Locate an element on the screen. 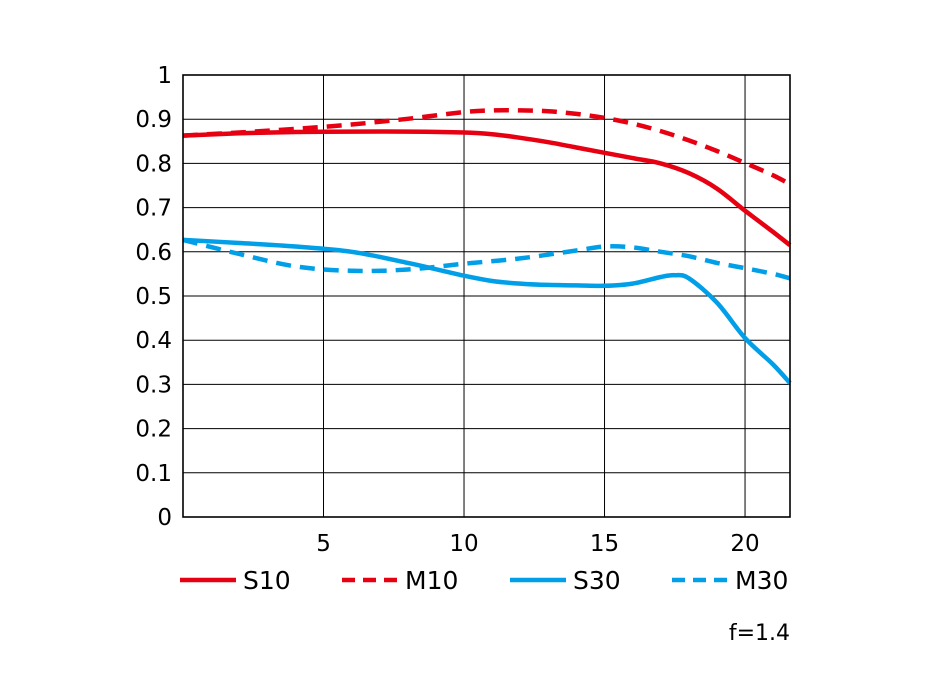 Image resolution: width=932 pixels, height=700 pixels. series-line-s10 is located at coordinates (487, 188).